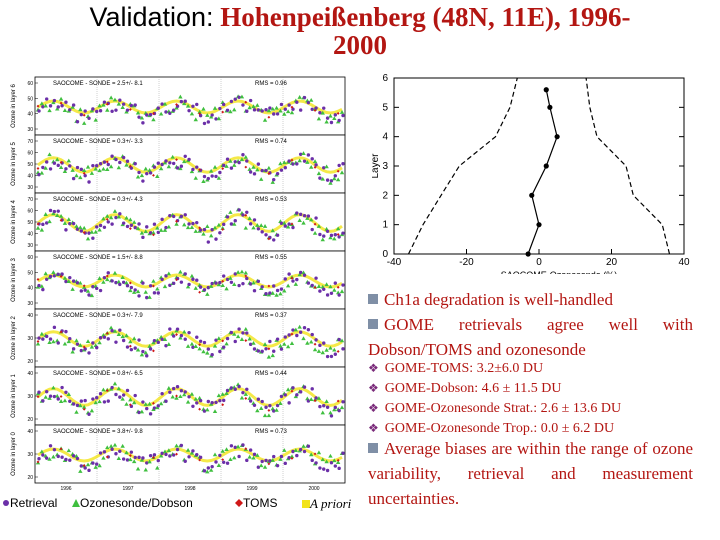 The height and width of the screenshot is (540, 720). I want to click on panel-ylabel: Ozone in layer 5, so click(14, 163).